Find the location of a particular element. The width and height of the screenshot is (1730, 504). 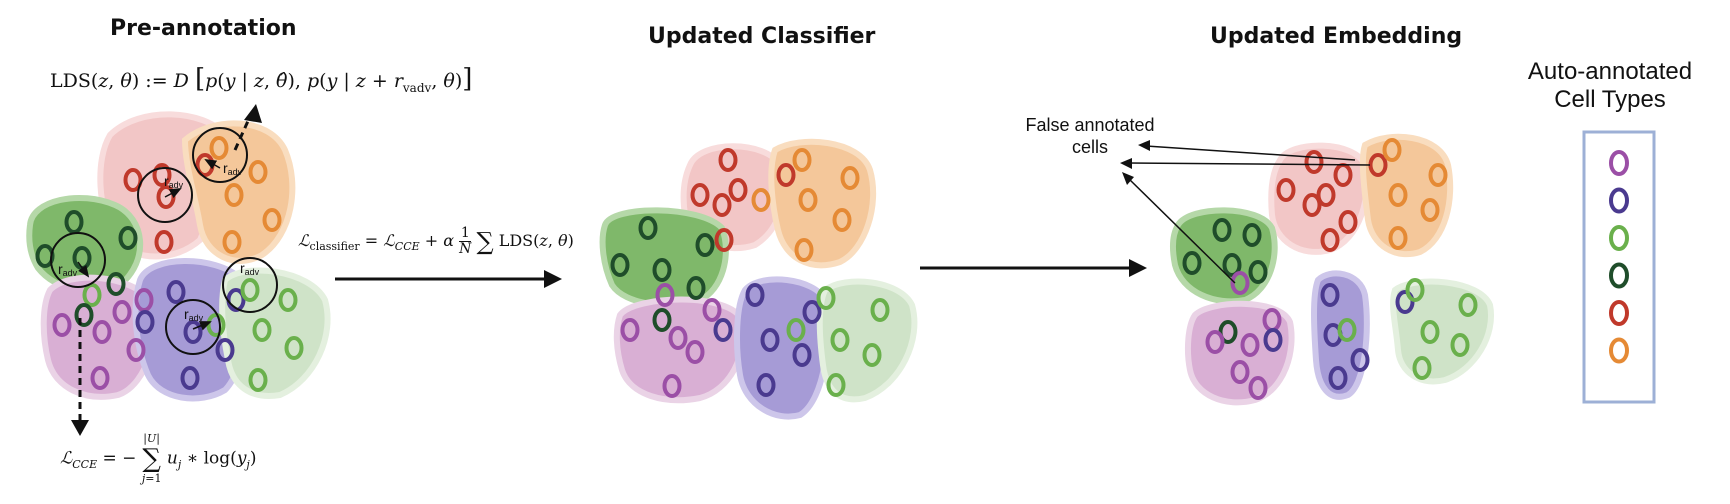

false-annotated-line1: False annotated is located at coordinates (1090, 125).